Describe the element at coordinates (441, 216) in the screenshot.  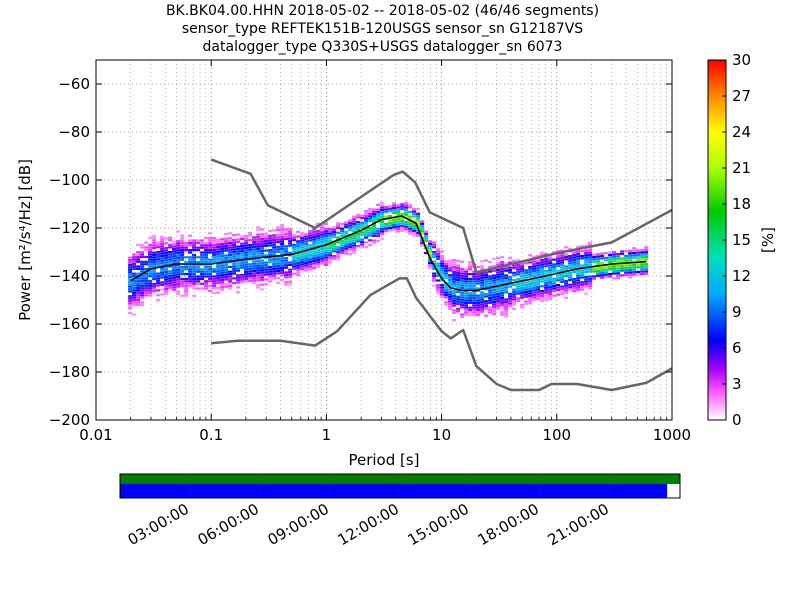
I see `new-high-noise-model-line` at that location.